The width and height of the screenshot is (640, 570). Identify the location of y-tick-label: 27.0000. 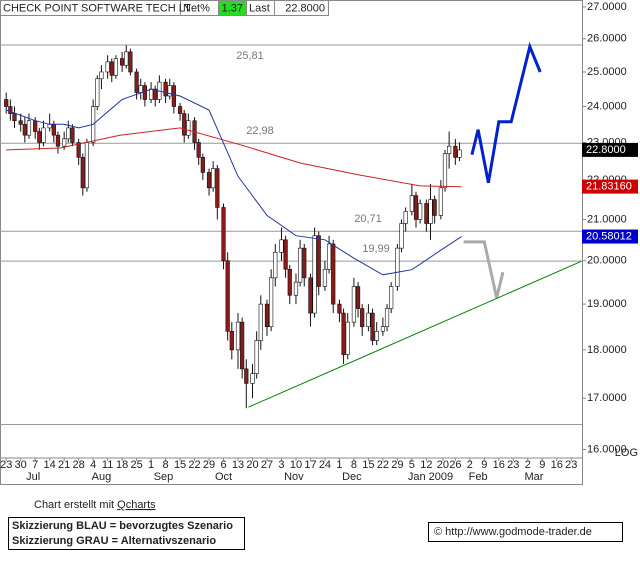
(607, 7).